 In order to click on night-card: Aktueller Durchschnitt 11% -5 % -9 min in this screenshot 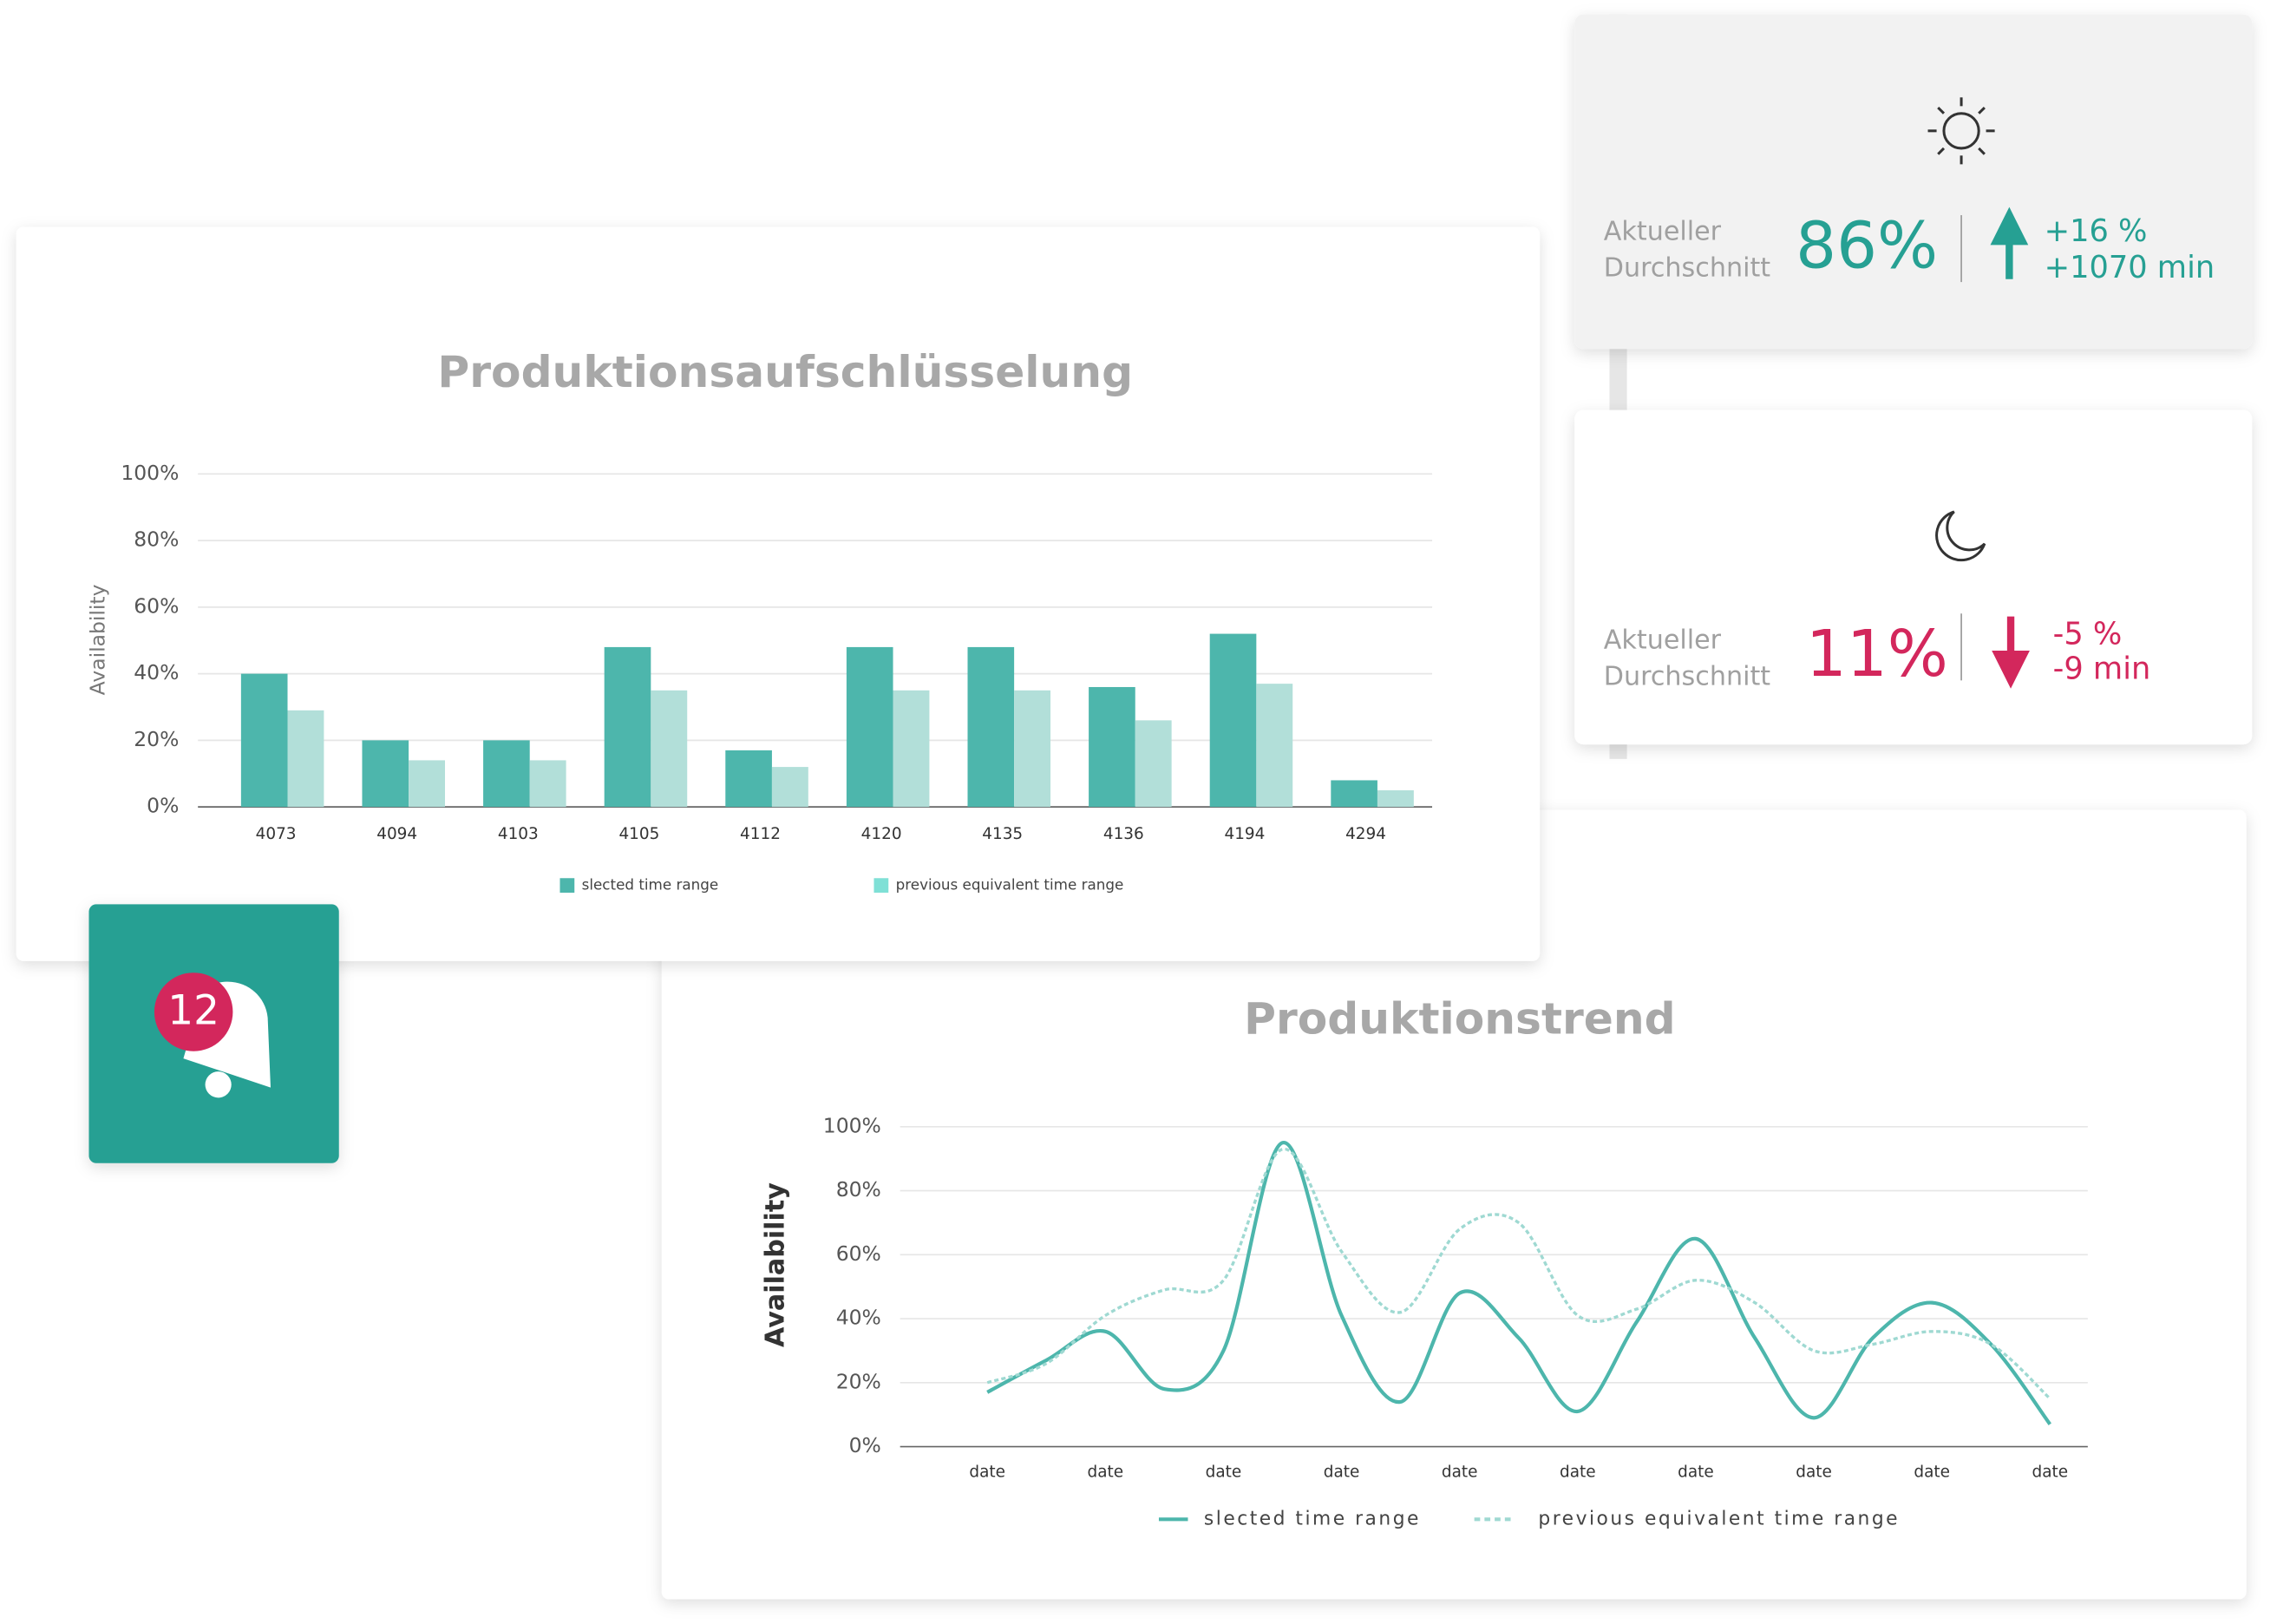, I will do `click(1913, 577)`.